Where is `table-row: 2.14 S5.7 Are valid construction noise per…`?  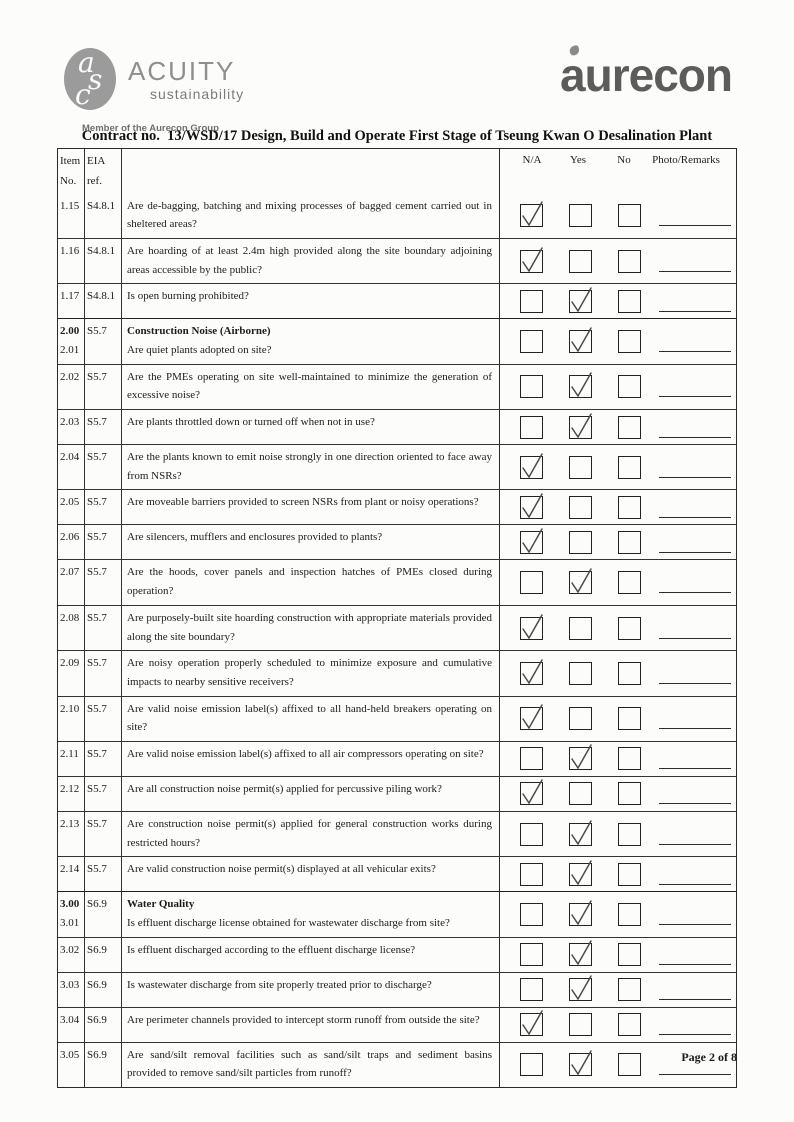 table-row: 2.14 S5.7 Are valid construction noise per… is located at coordinates (397, 874).